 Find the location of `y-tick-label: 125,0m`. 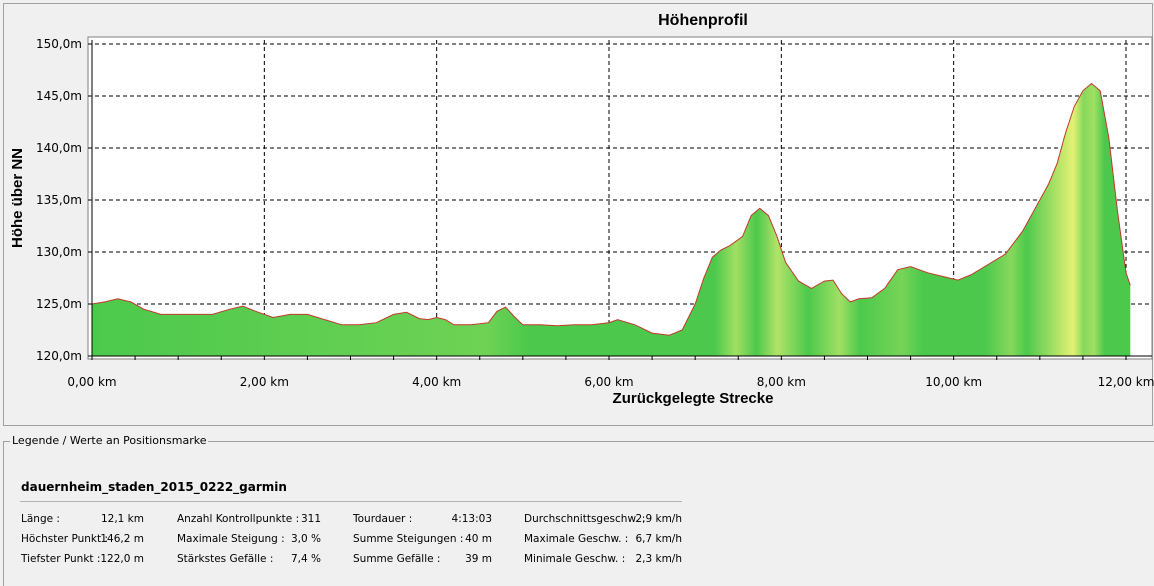

y-tick-label: 125,0m is located at coordinates (59, 304).